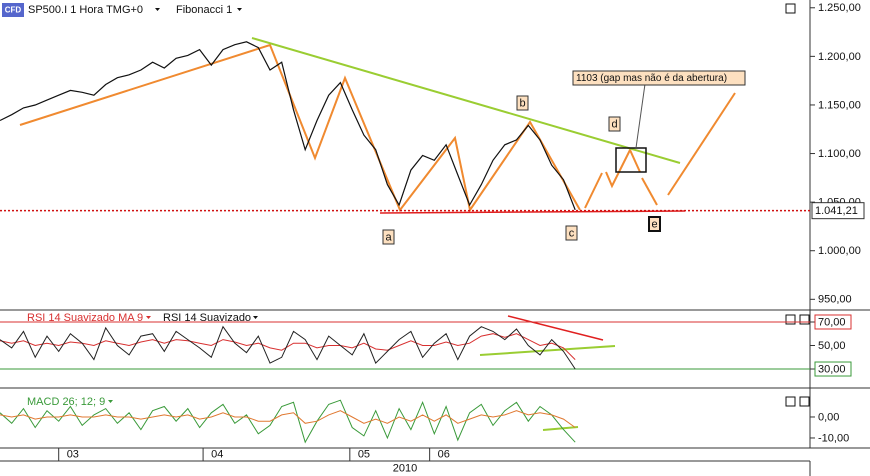 The image size is (870, 476). I want to click on callout-box, so click(659, 78).